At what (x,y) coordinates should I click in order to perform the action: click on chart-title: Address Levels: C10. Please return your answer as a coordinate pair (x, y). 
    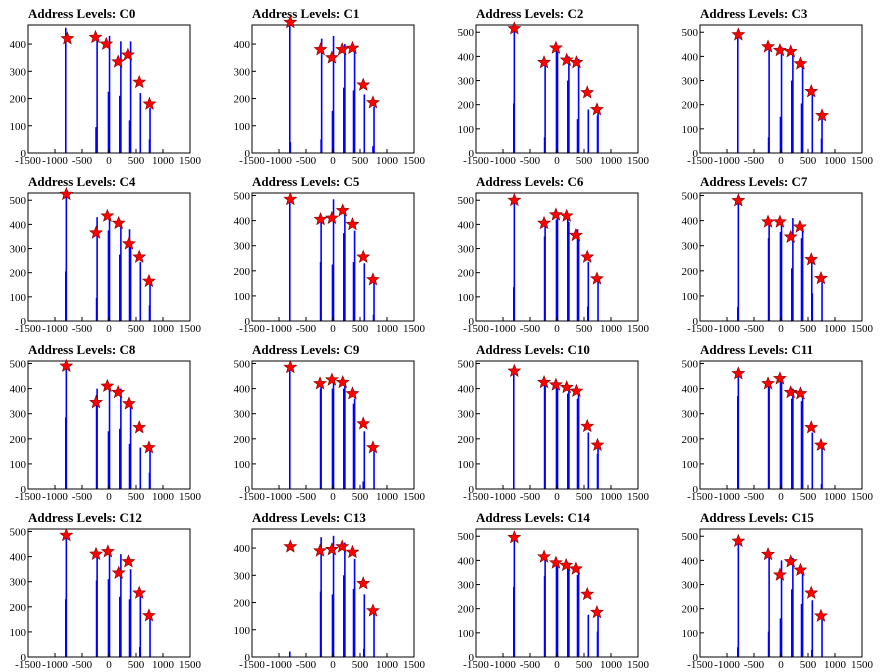
    Looking at the image, I should click on (533, 349).